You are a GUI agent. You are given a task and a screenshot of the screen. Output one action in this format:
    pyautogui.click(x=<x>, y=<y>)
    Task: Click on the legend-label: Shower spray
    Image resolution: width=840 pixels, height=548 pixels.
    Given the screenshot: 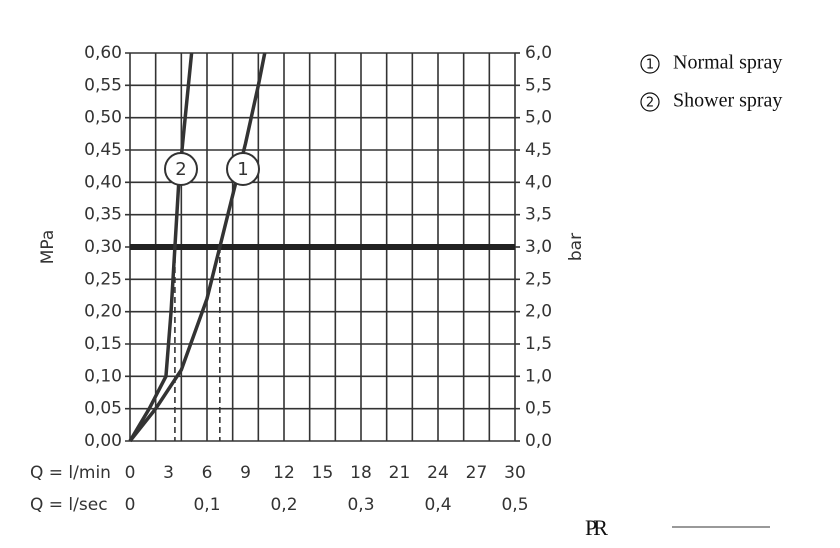 What is the action you would take?
    pyautogui.click(x=727, y=101)
    